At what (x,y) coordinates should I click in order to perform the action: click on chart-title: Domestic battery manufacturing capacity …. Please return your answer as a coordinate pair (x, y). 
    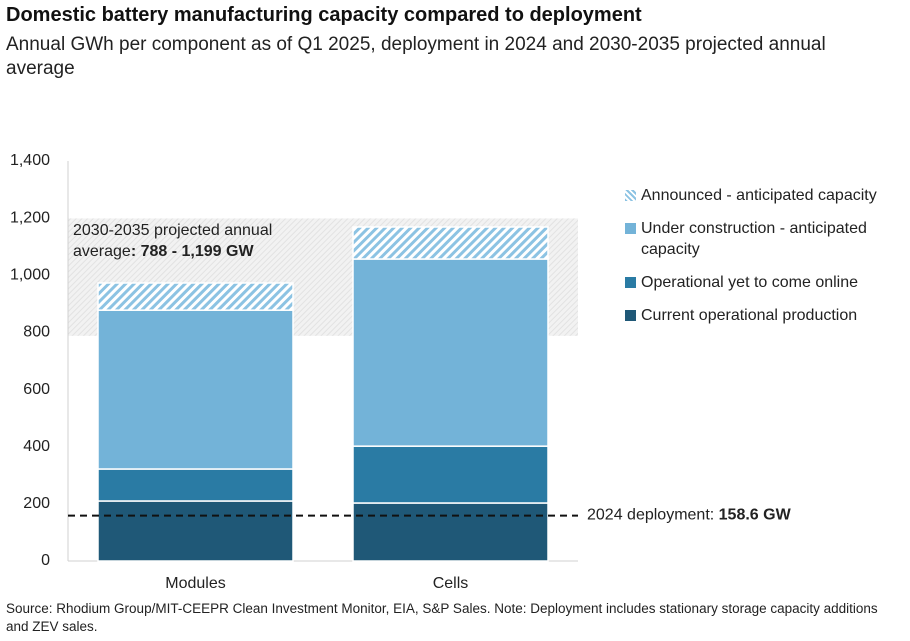
    Looking at the image, I should click on (324, 15).